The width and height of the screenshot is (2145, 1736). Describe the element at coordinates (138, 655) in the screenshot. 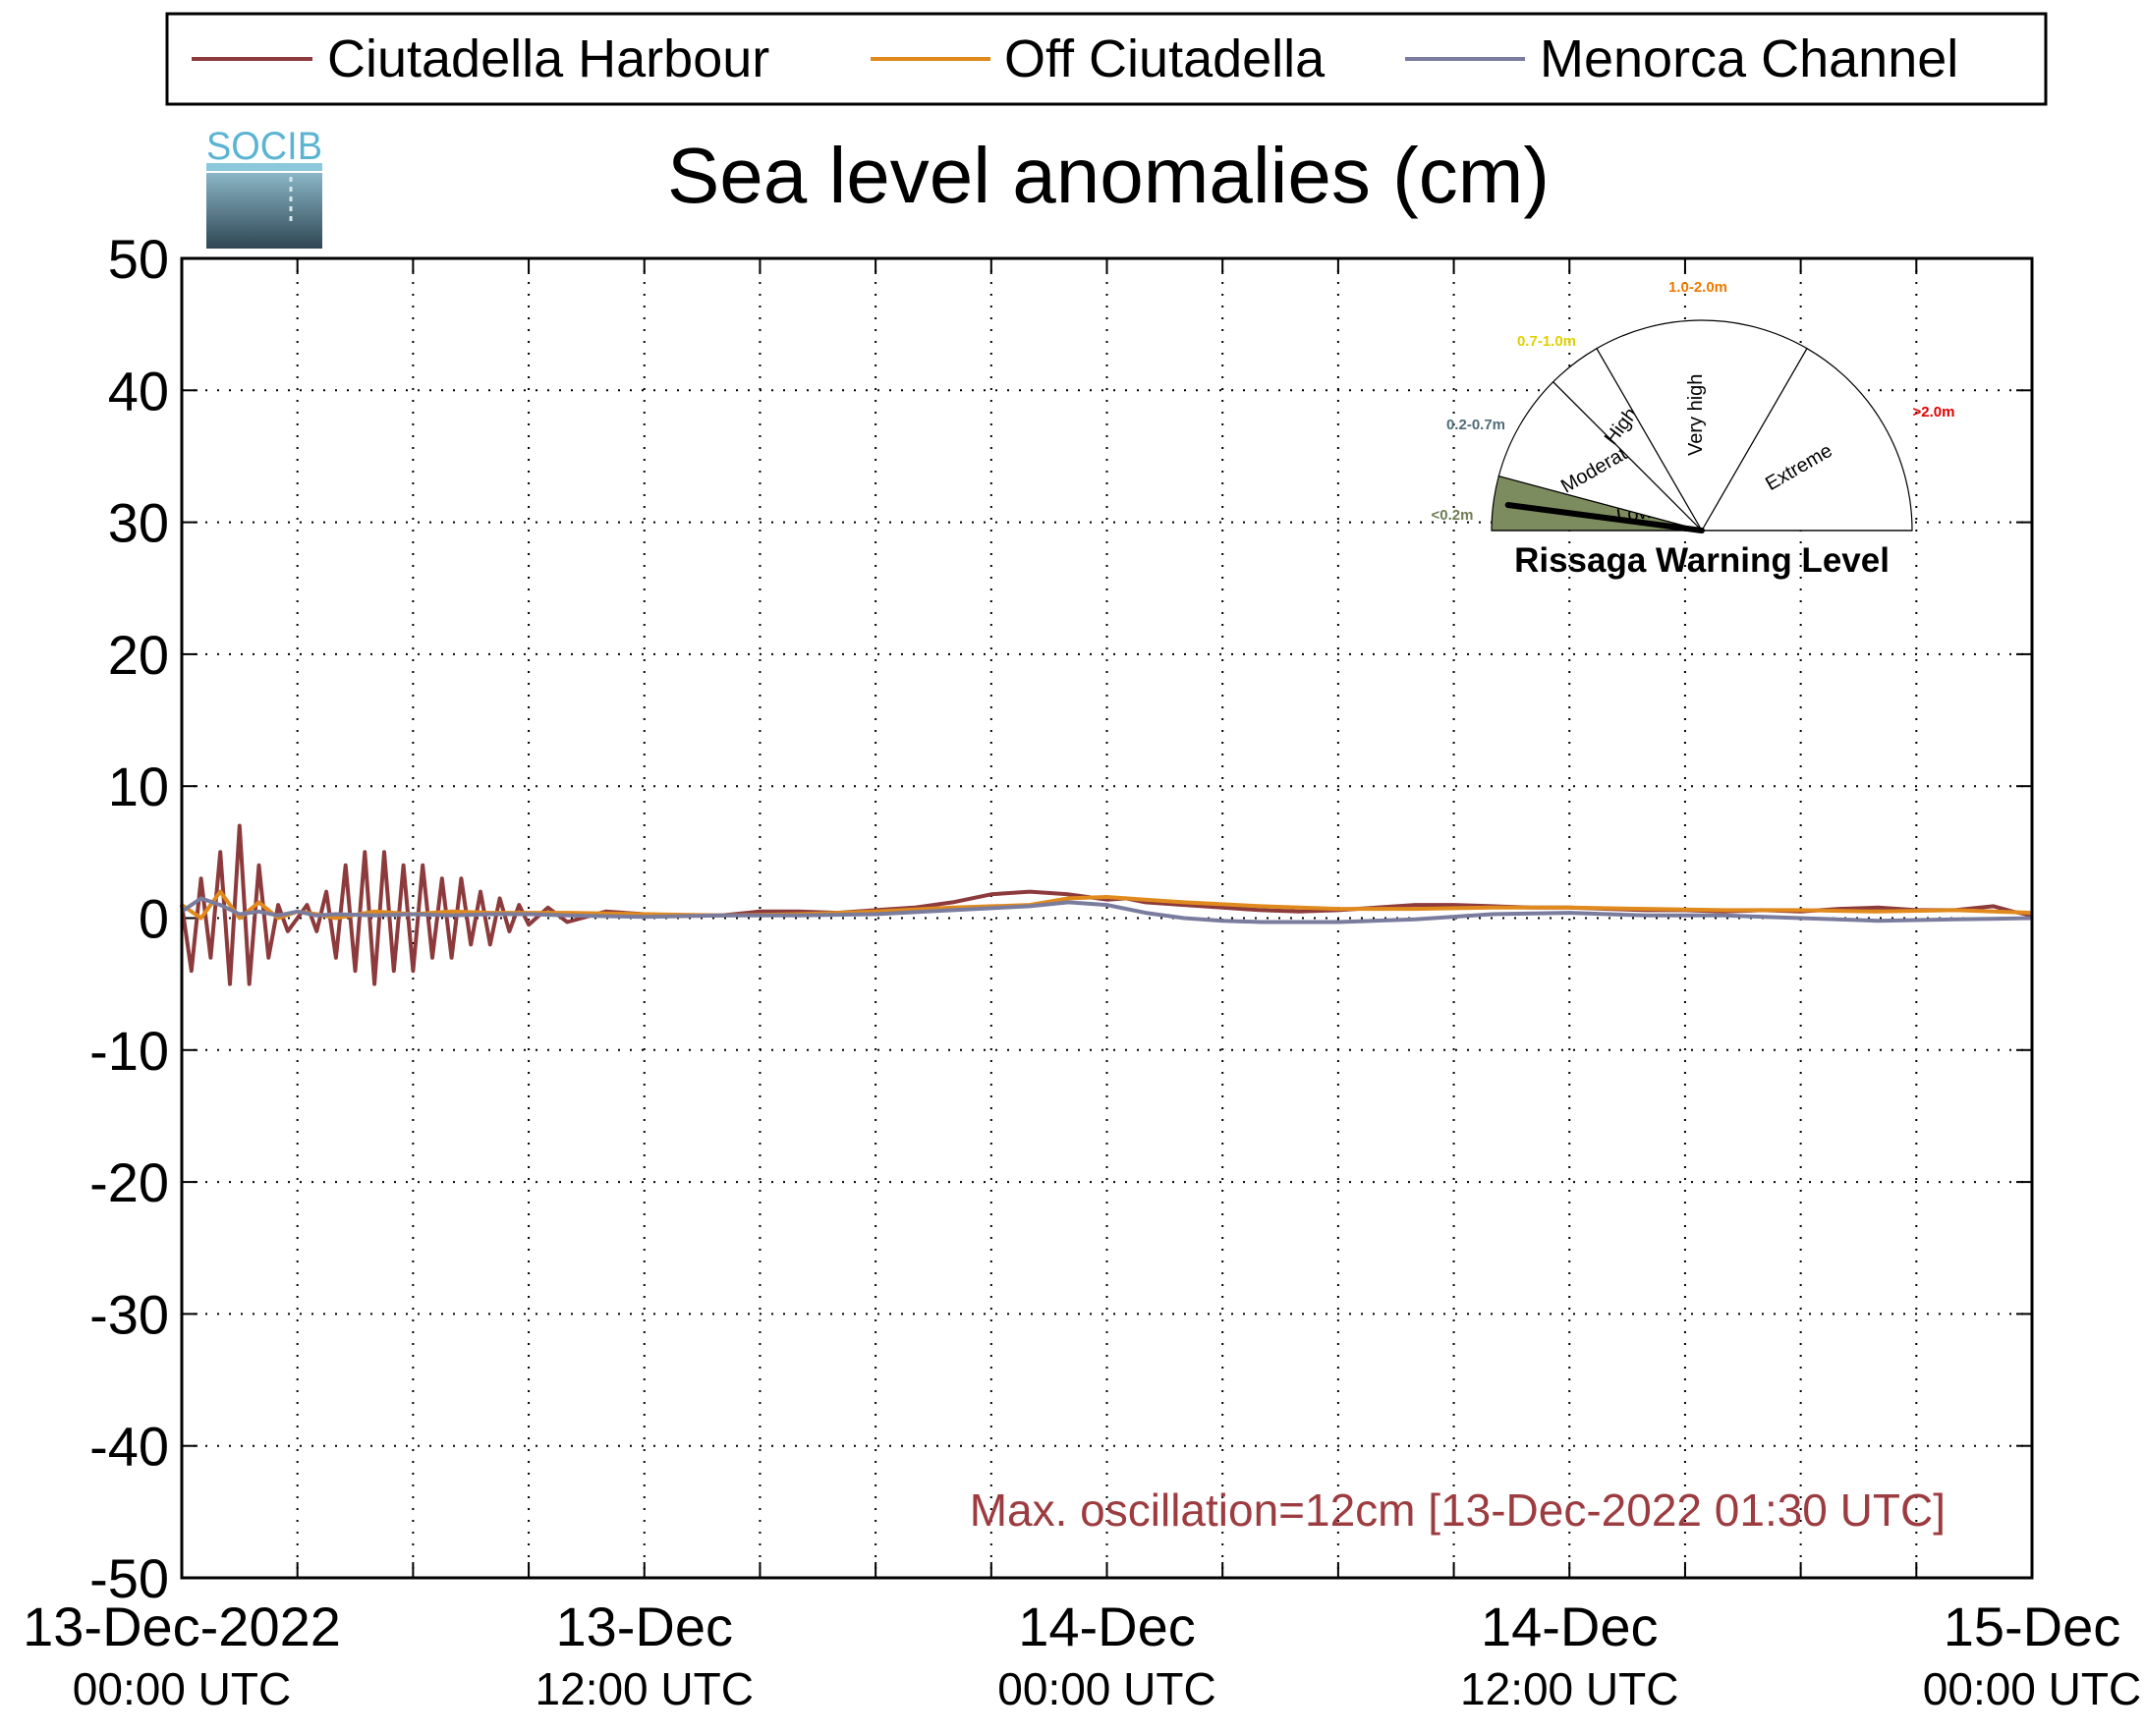

I see `y-tick-label: 20` at that location.